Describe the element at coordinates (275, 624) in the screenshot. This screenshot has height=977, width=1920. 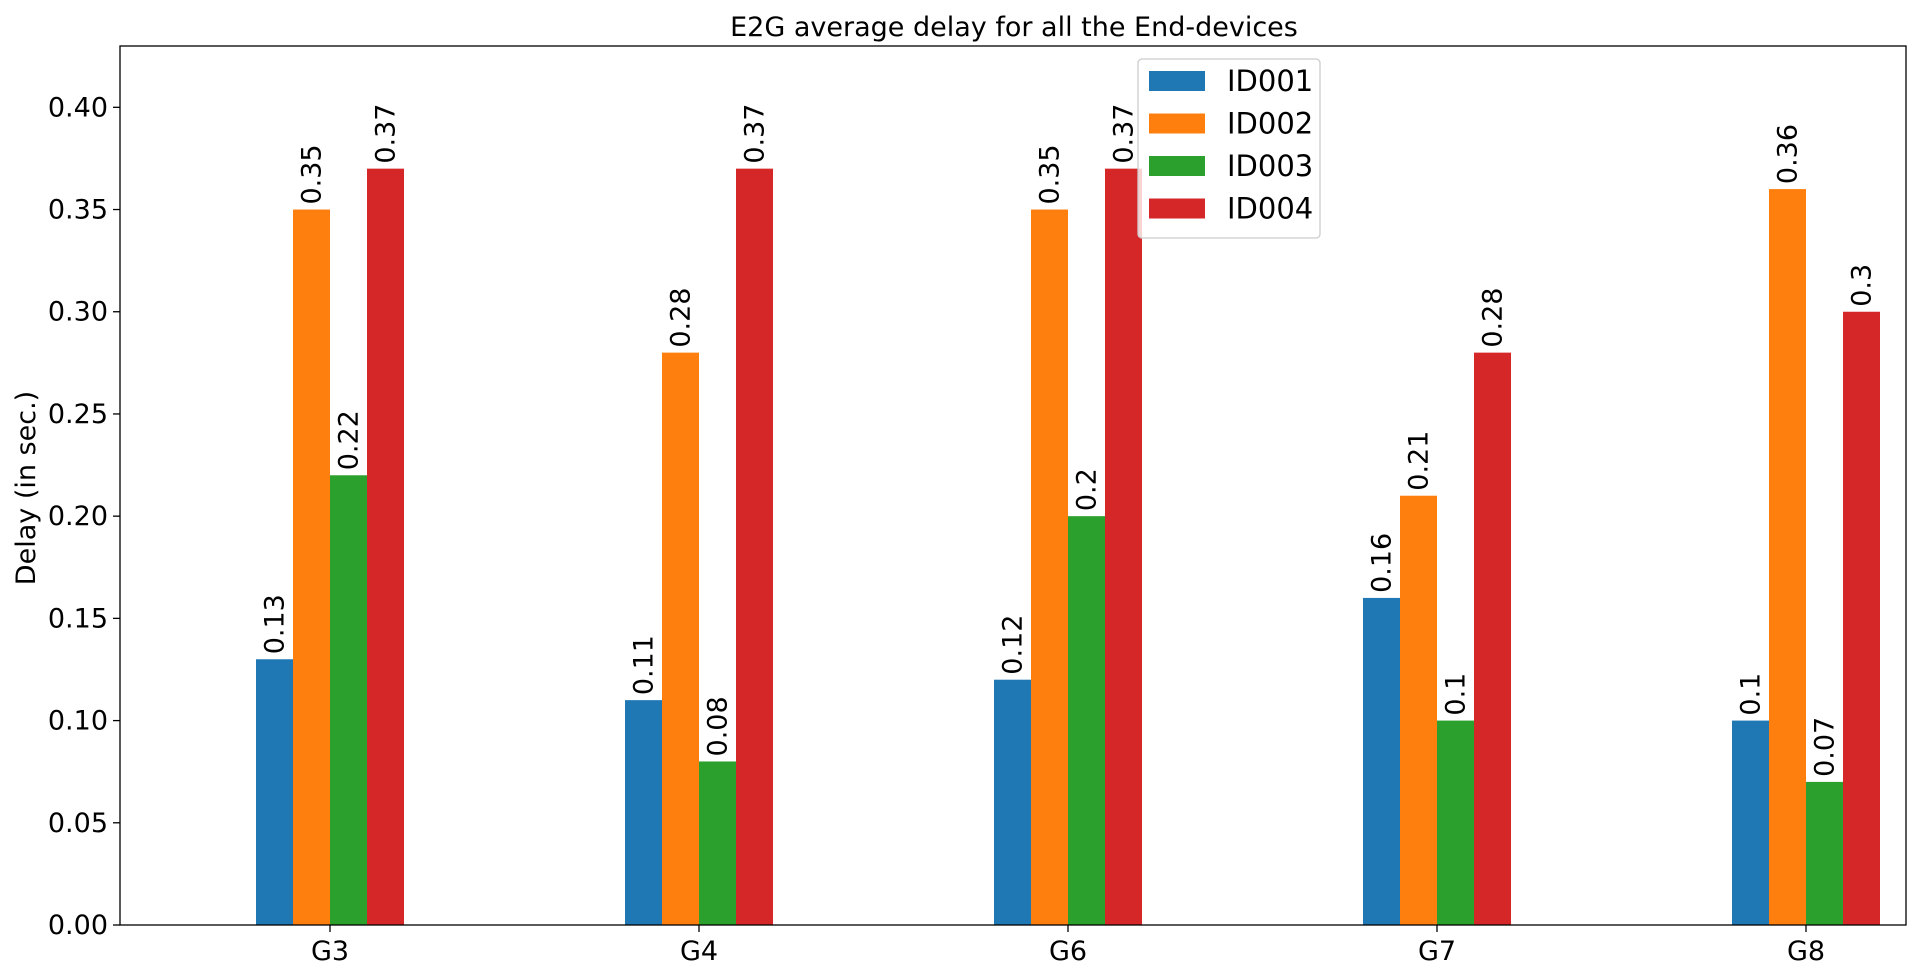
I see `data-label: 0.13` at that location.